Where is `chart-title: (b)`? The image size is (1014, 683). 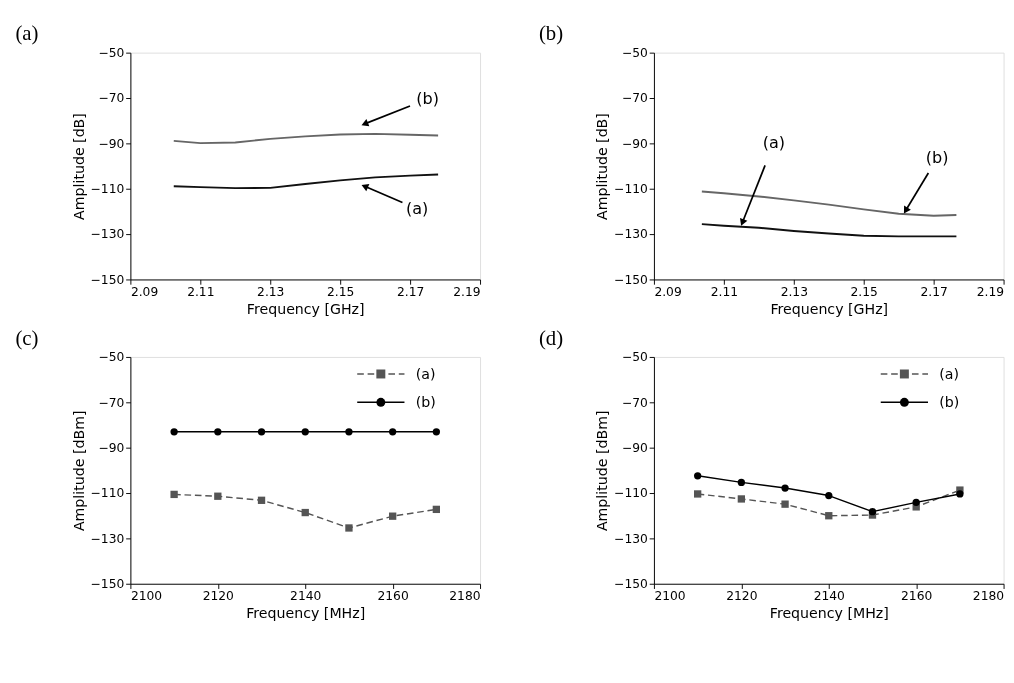
chart-title: (b) is located at coordinates (551, 33).